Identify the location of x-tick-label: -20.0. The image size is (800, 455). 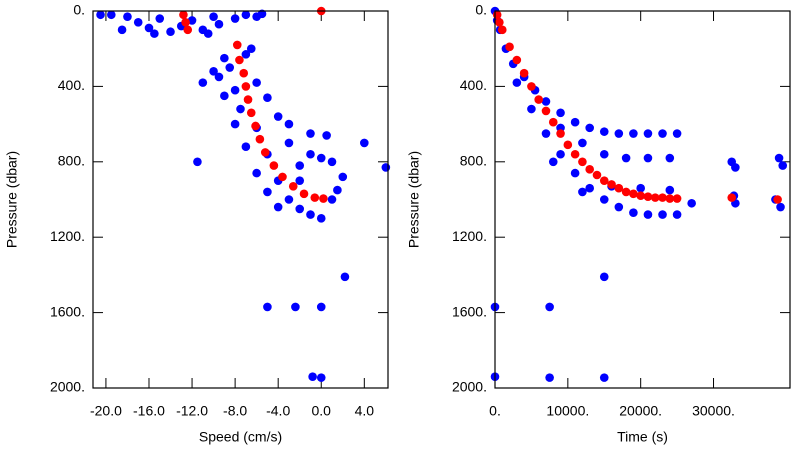
(106, 411).